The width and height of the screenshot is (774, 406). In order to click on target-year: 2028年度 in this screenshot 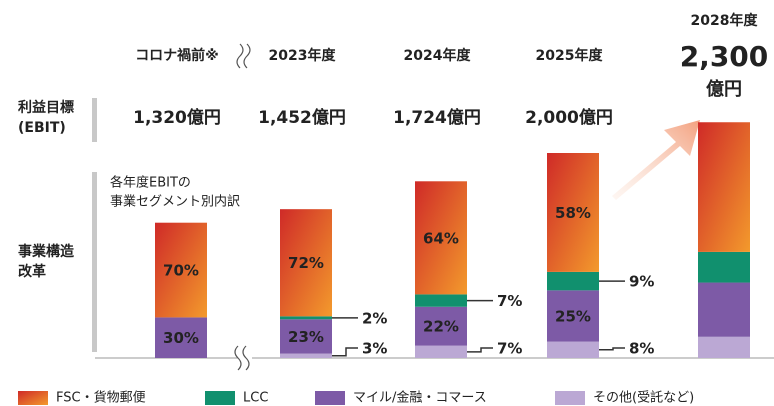, I will do `click(725, 20)`.